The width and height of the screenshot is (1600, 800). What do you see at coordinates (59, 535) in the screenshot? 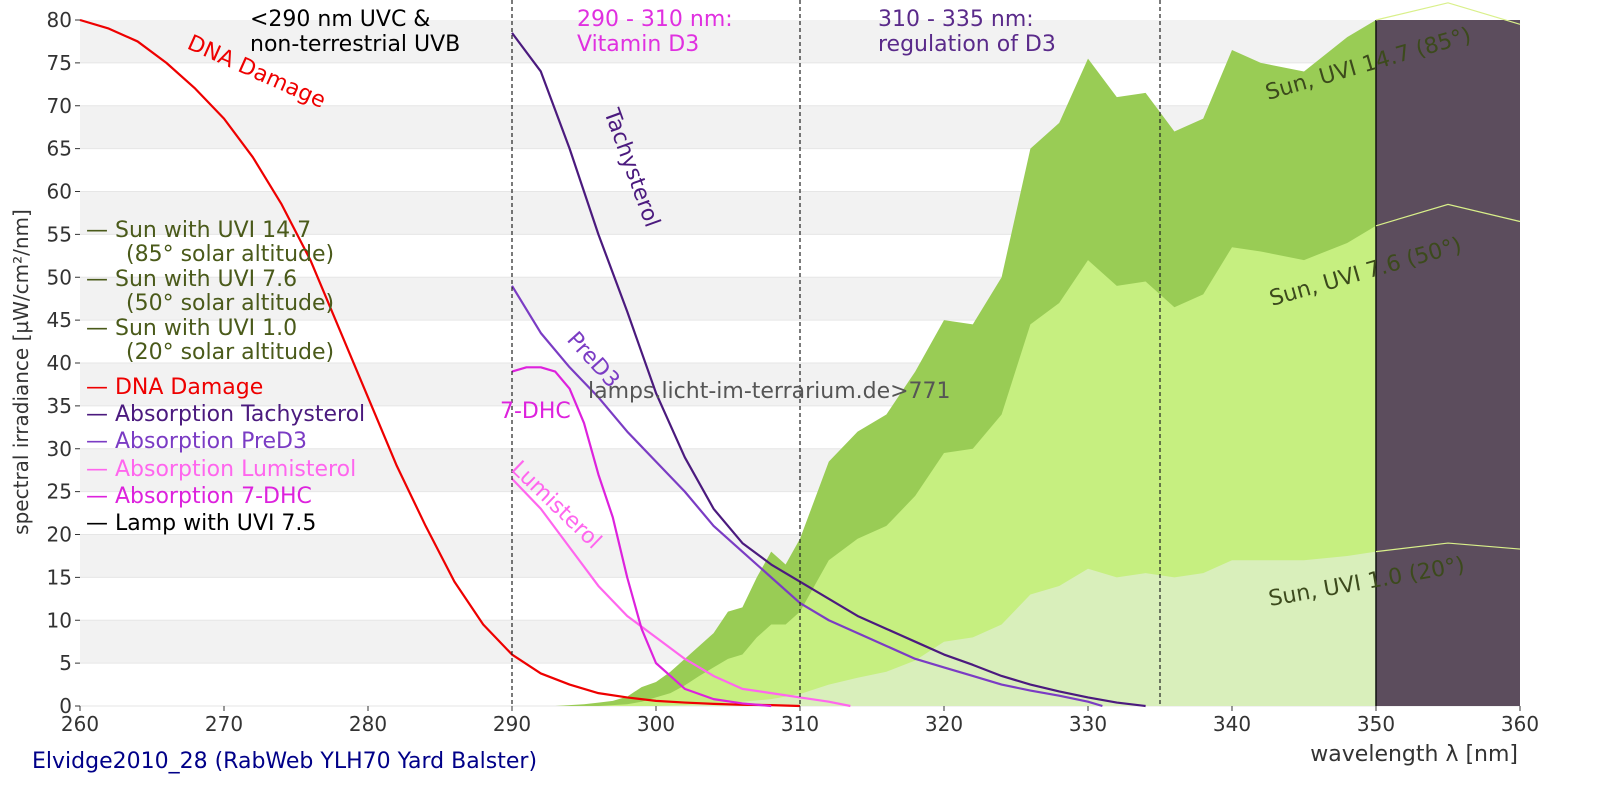
I see `y-tick-label: 20` at bounding box center [59, 535].